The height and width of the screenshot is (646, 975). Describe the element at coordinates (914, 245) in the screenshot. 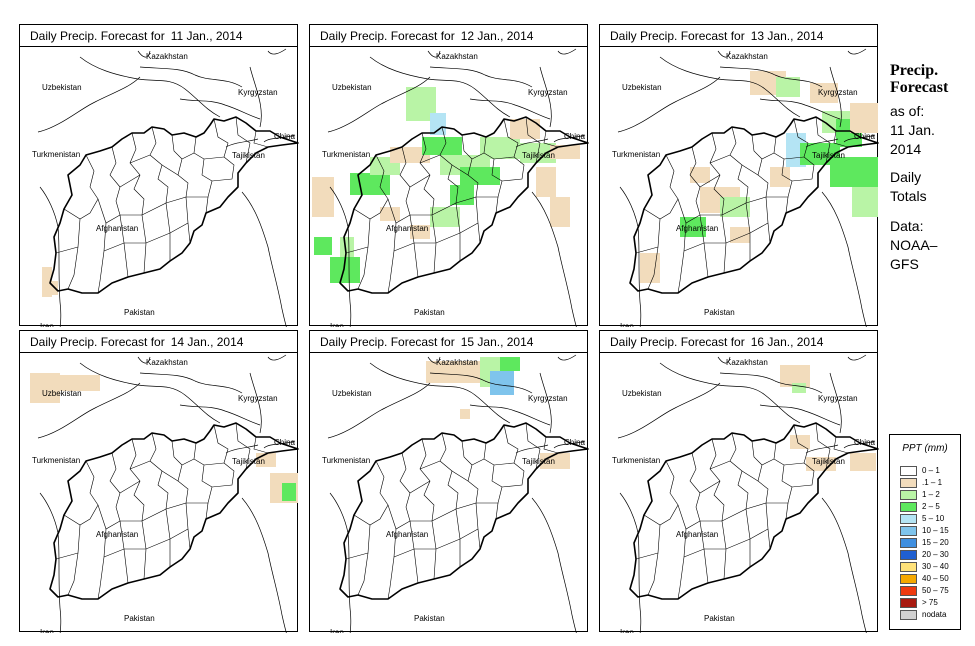

I see `data-source: Data: NOAA– GFS` at that location.